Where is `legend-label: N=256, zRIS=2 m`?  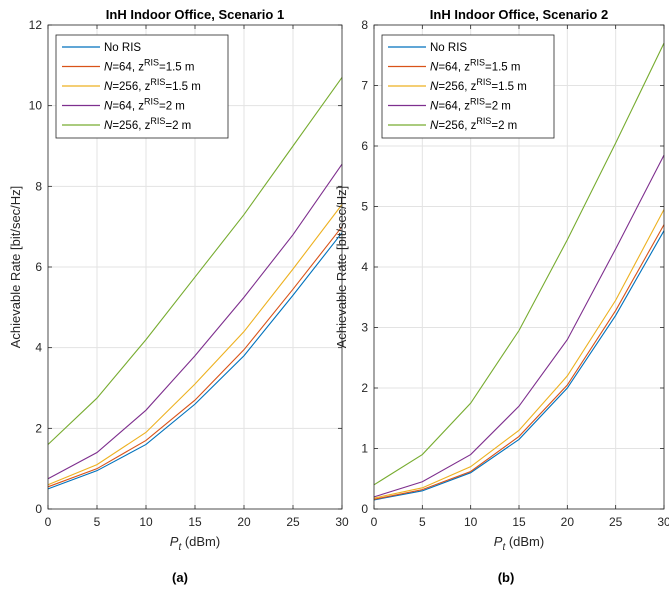 legend-label: N=256, zRIS=2 m is located at coordinates (473, 124).